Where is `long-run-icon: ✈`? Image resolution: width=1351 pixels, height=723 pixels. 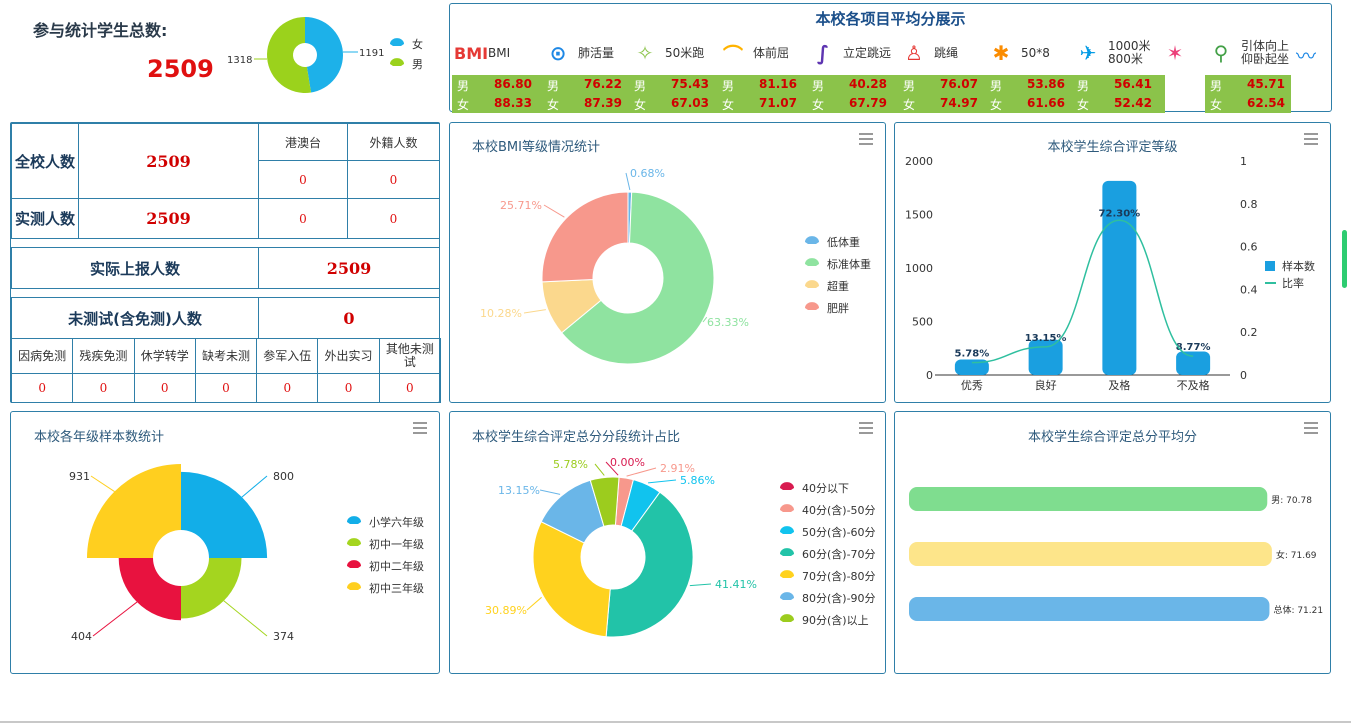 long-run-icon: ✈ is located at coordinates (1088, 53).